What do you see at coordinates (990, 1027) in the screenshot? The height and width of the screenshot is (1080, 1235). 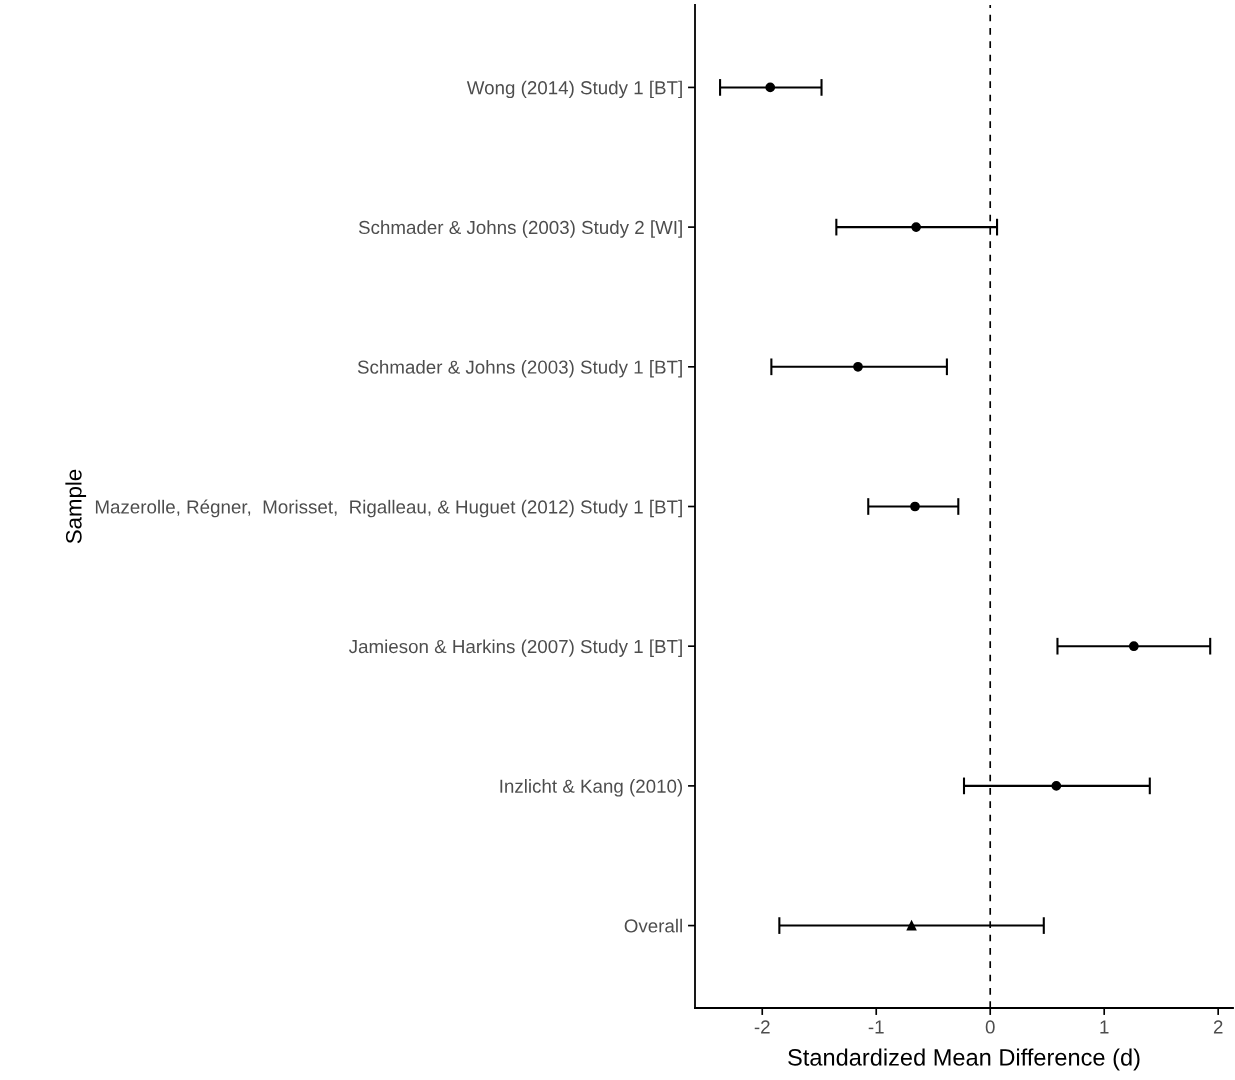 I see `x-tick-label: 0` at bounding box center [990, 1027].